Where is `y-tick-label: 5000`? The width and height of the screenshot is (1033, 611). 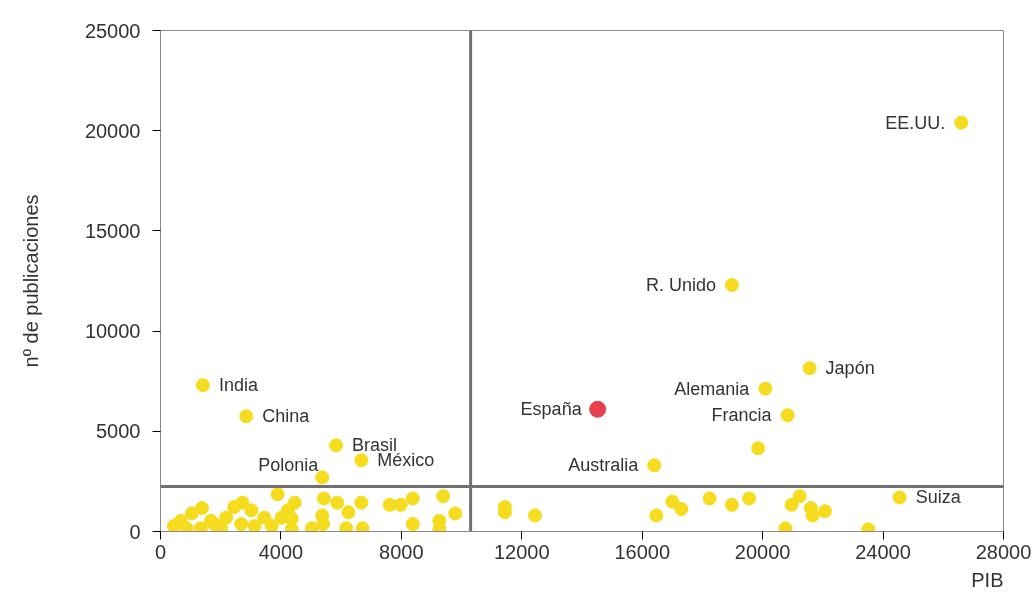 y-tick-label: 5000 is located at coordinates (118, 431).